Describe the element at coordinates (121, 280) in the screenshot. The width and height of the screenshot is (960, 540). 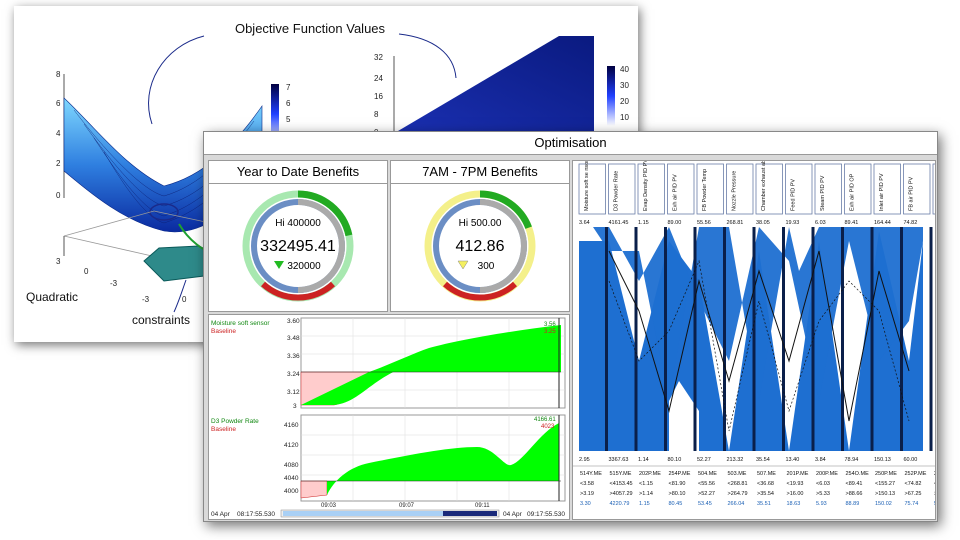
I see `floor-ticks: 3 0 -3 -3 0` at that location.